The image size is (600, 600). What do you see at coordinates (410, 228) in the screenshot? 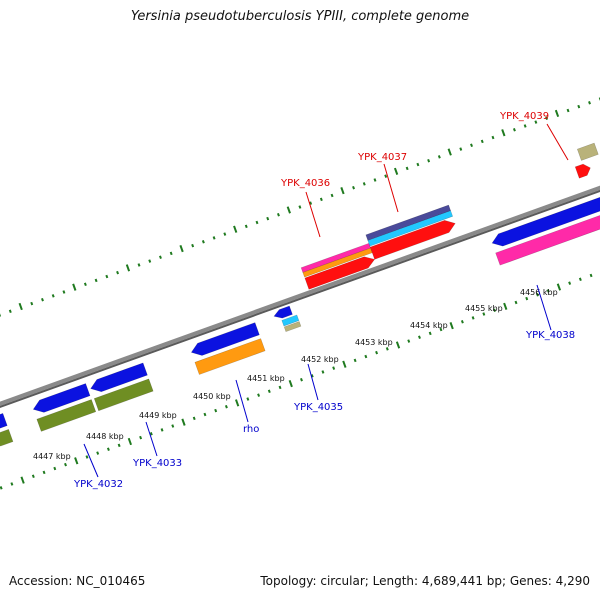
I see `feature-box-YPK_4037-b` at bounding box center [410, 228].